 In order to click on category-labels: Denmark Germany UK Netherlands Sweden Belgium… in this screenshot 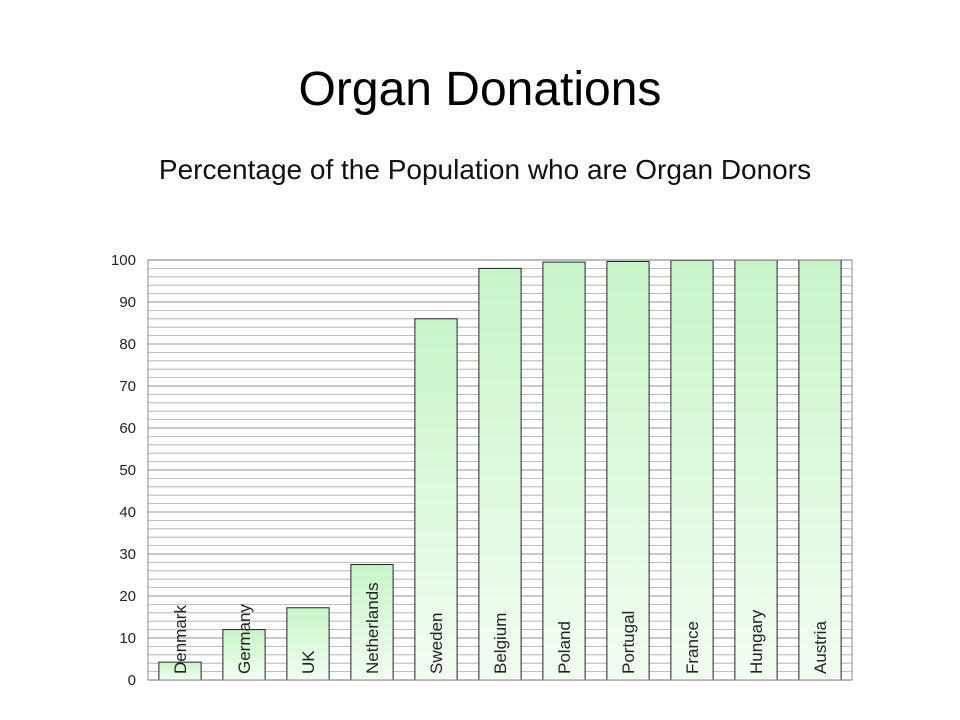, I will do `click(500, 628)`.